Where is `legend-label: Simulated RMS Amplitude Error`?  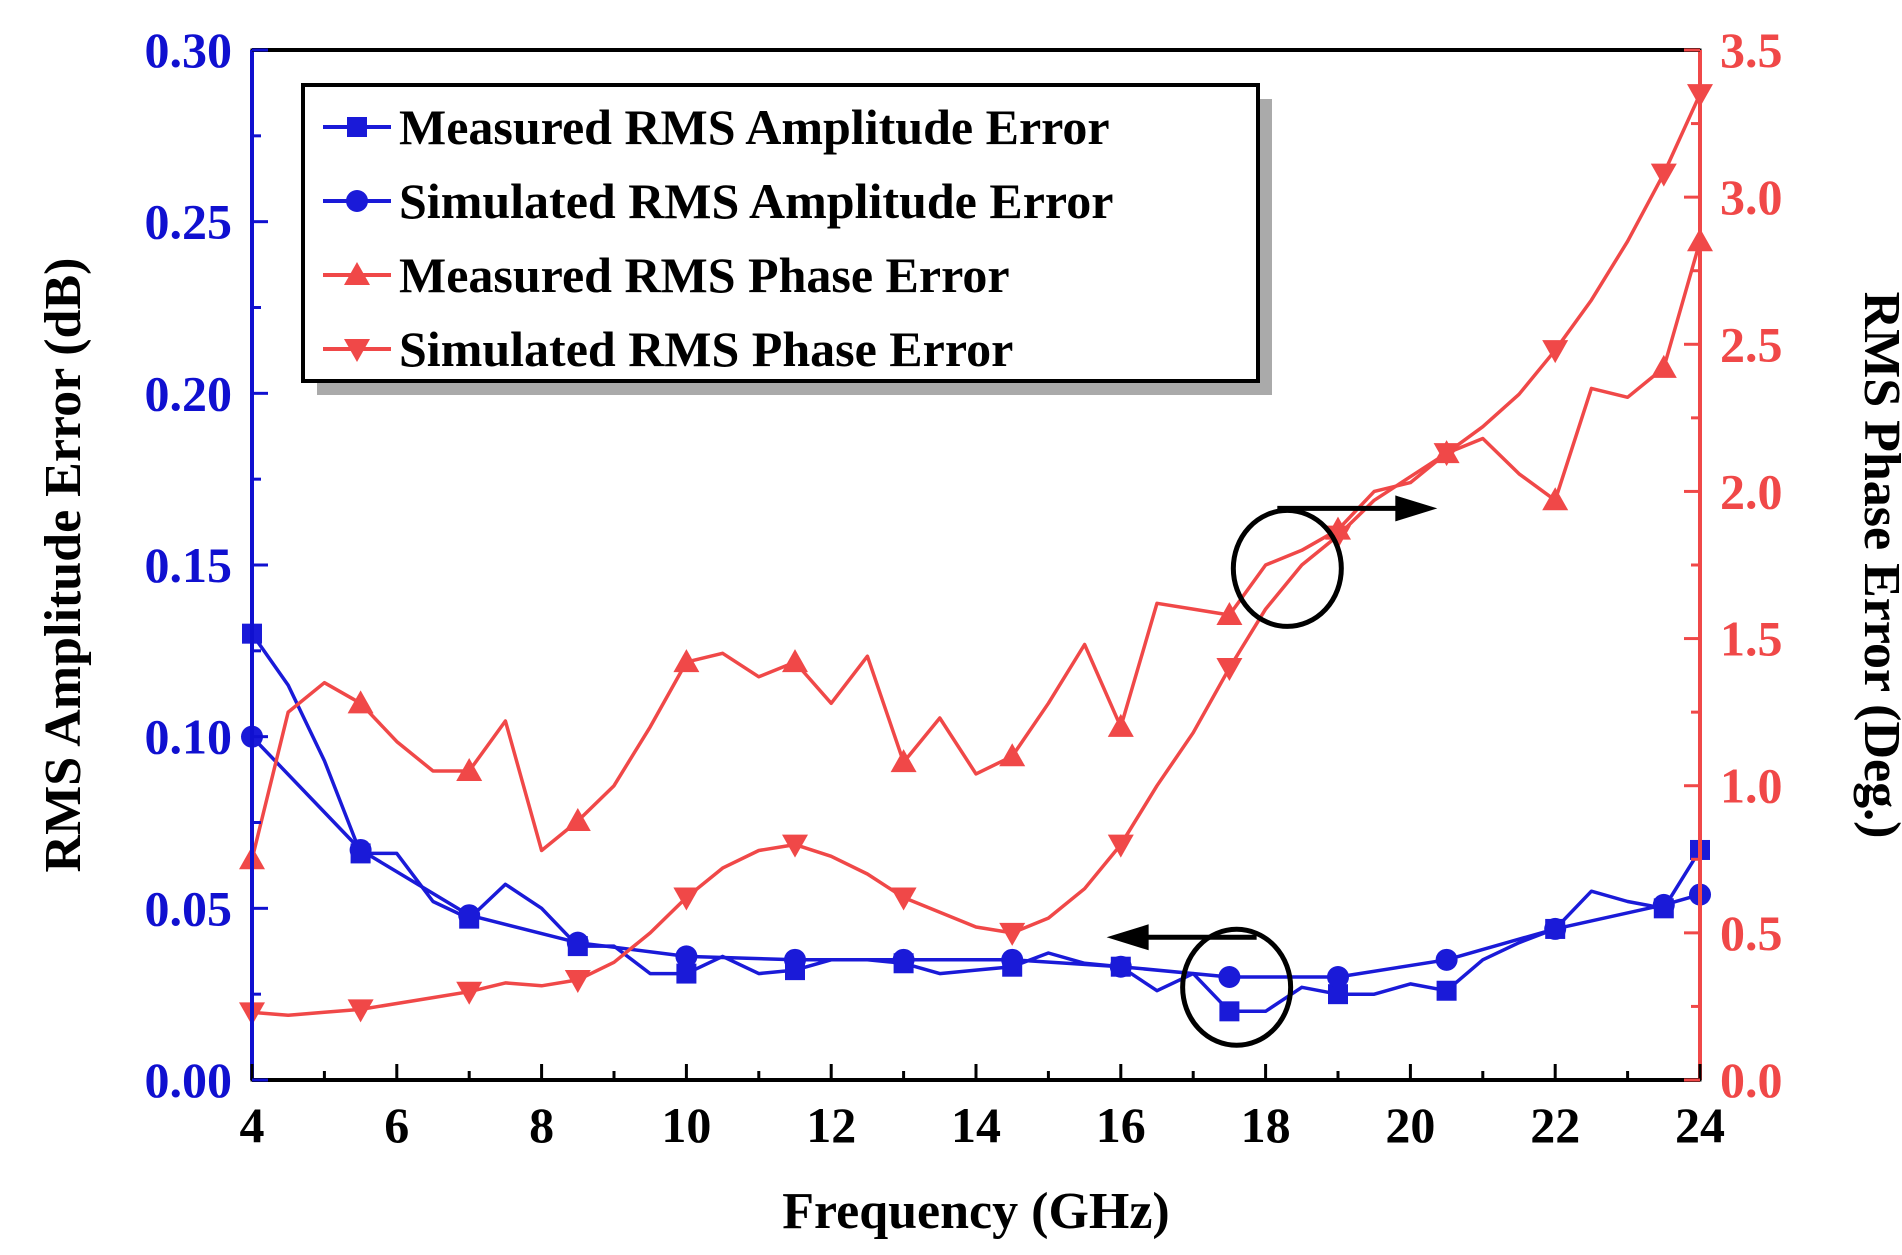
legend-label: Simulated RMS Amplitude Error is located at coordinates (756, 201).